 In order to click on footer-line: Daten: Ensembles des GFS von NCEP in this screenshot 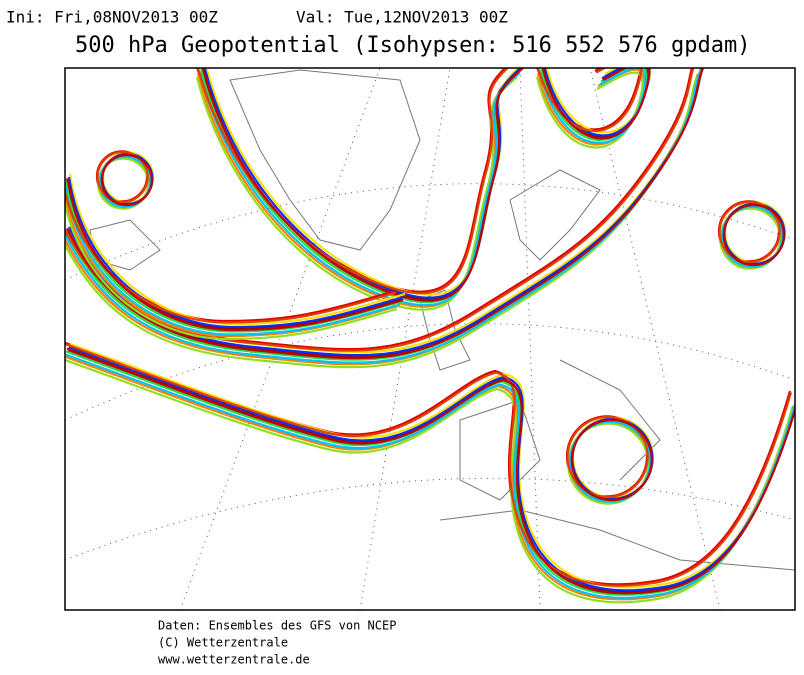, I will do `click(277, 626)`.